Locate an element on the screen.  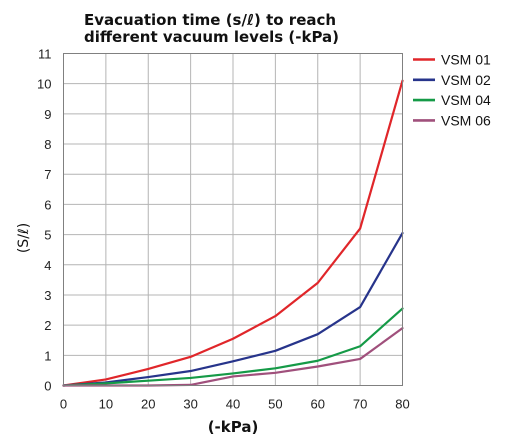
y-tick-label: 3 is located at coordinates (47, 295).